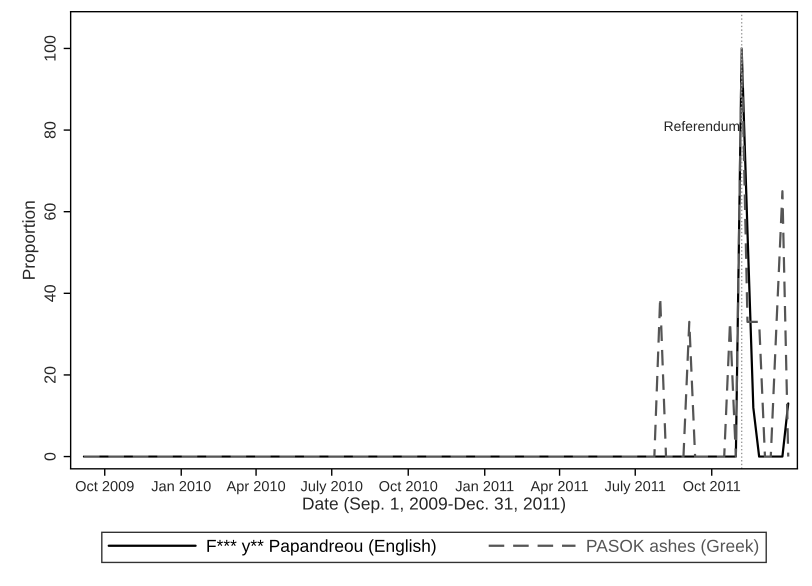  Describe the element at coordinates (635, 487) in the screenshot. I see `x-tick-label: July 2011` at that location.